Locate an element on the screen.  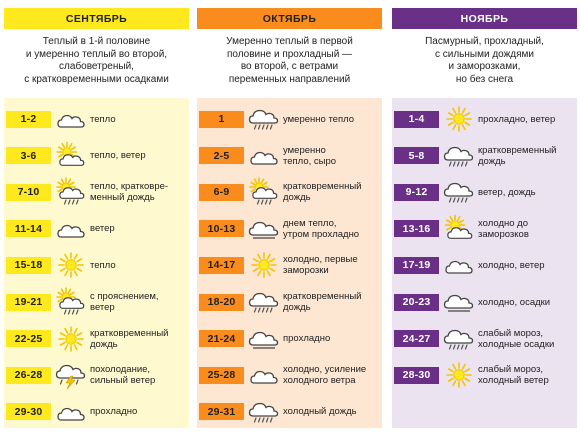
days-badge: 10-13 is located at coordinates (221, 229).